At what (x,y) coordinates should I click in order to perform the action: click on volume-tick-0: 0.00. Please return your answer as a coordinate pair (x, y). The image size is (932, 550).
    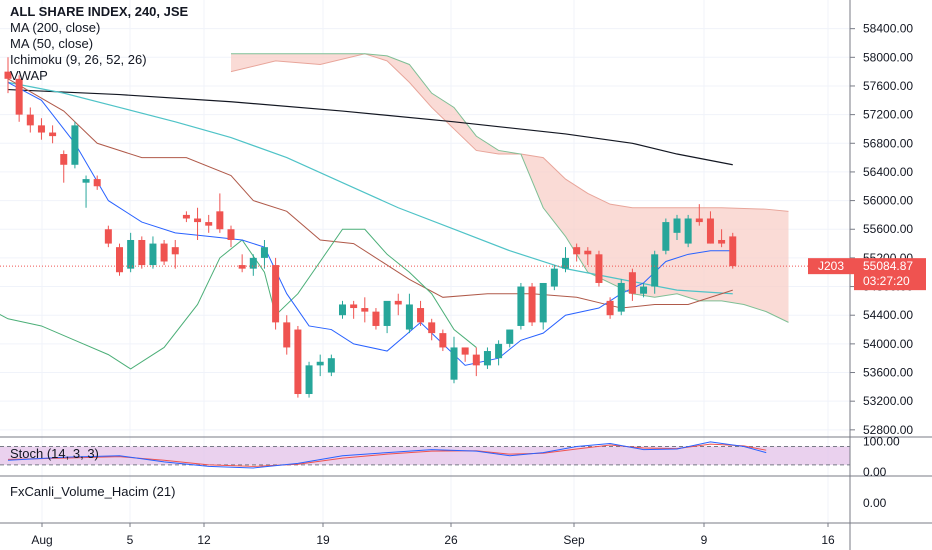
    Looking at the image, I should click on (875, 503).